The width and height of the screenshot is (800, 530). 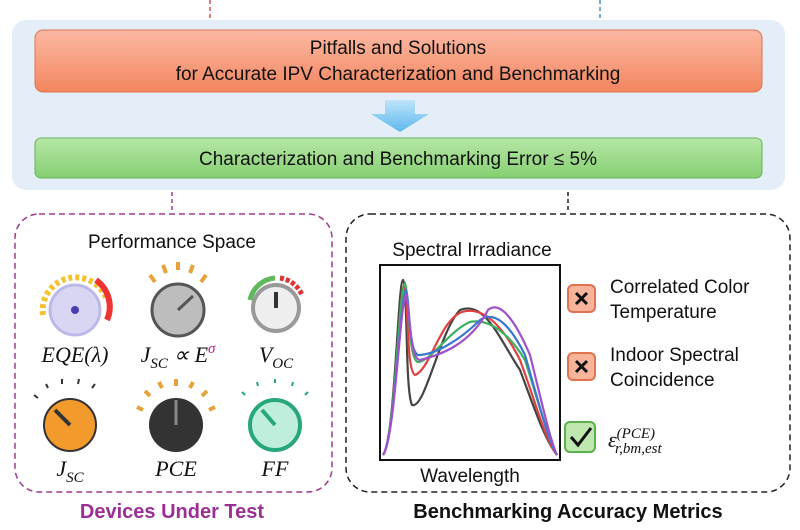 I want to click on label-part: V, so click(x=267, y=354).